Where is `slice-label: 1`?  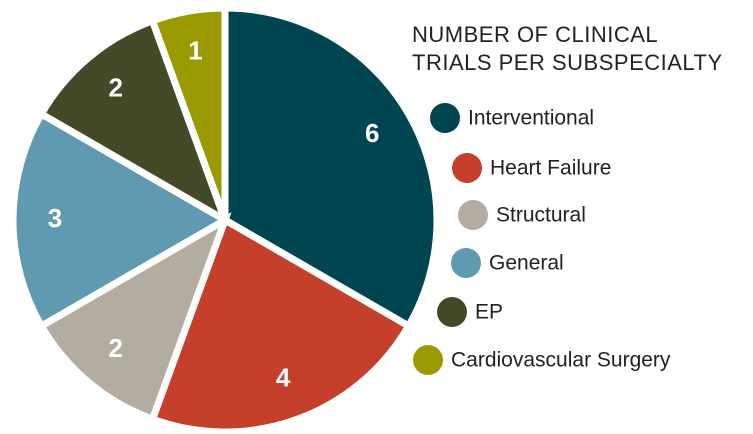 slice-label: 1 is located at coordinates (195, 50).